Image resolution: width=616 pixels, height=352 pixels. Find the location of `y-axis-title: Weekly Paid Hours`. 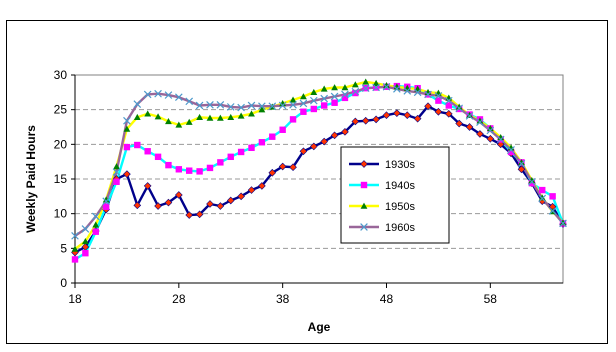

y-axis-title: Weekly Paid Hours is located at coordinates (31, 179).